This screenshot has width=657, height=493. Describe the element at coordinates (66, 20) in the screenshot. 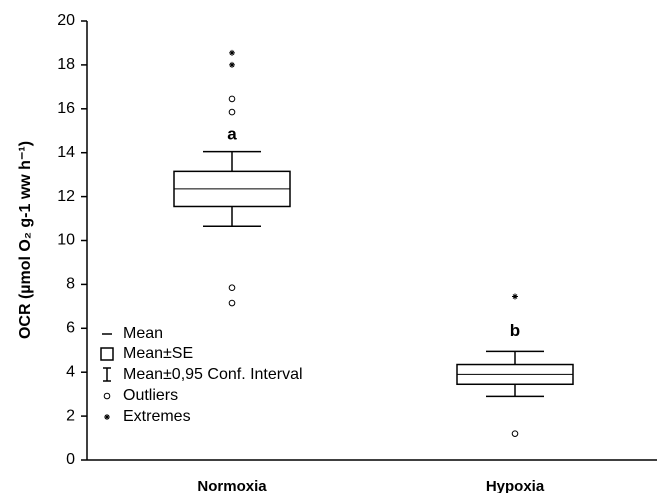

I see `y-tick-label: 20` at that location.